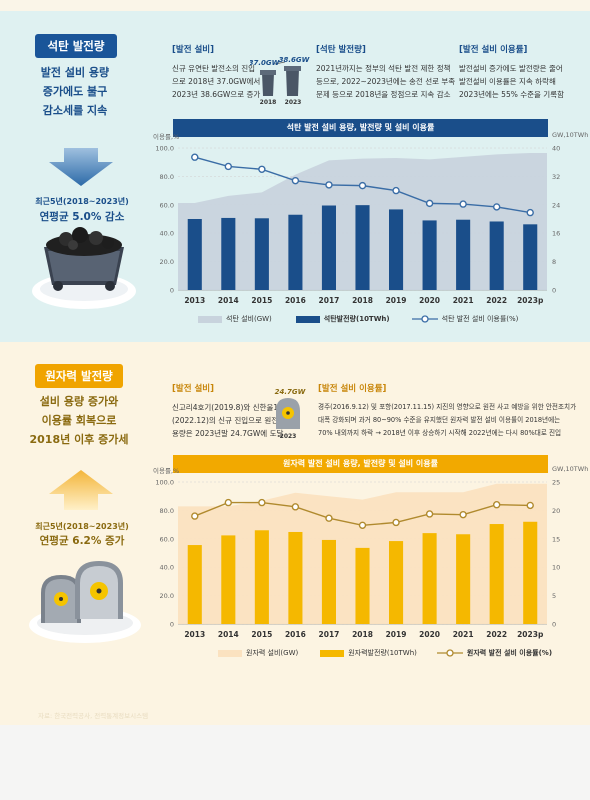  What do you see at coordinates (272, 653) in the screenshot?
I see `nuclear-legend-capacity: 원자력 설비(GW)` at bounding box center [272, 653].